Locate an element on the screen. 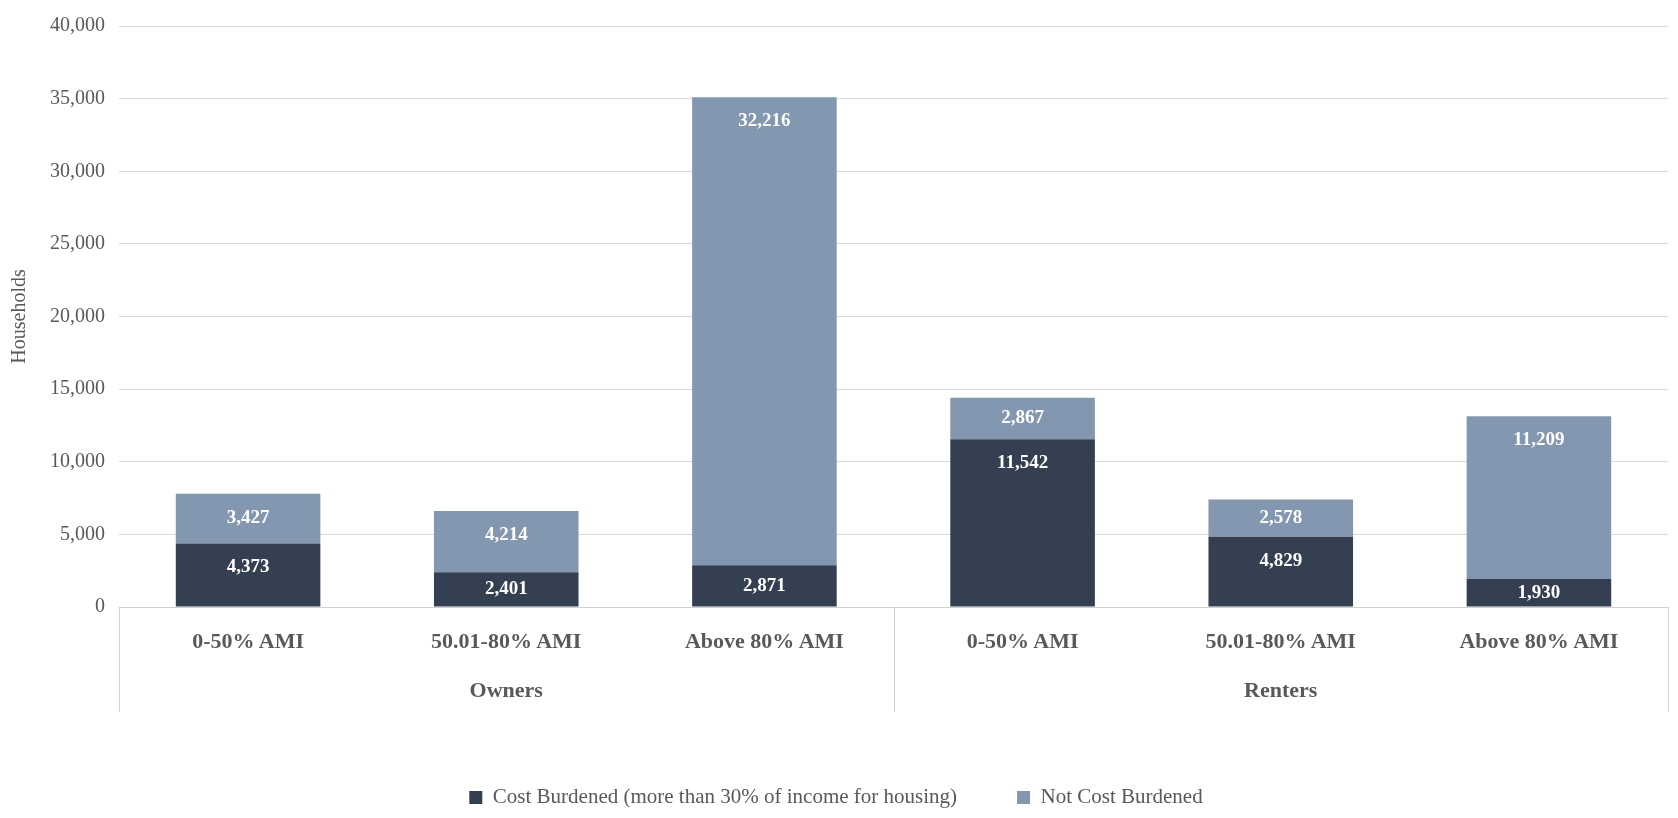 This screenshot has width=1678, height=818. data-label: 11,209 is located at coordinates (1539, 439).